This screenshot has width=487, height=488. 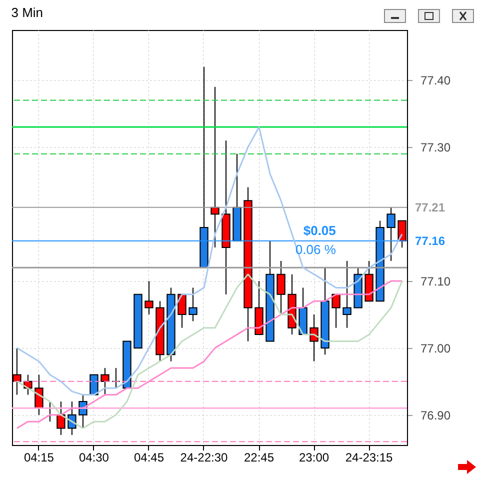 What do you see at coordinates (204, 457) in the screenshot?
I see `x-tick-label: 24-22:30` at bounding box center [204, 457].